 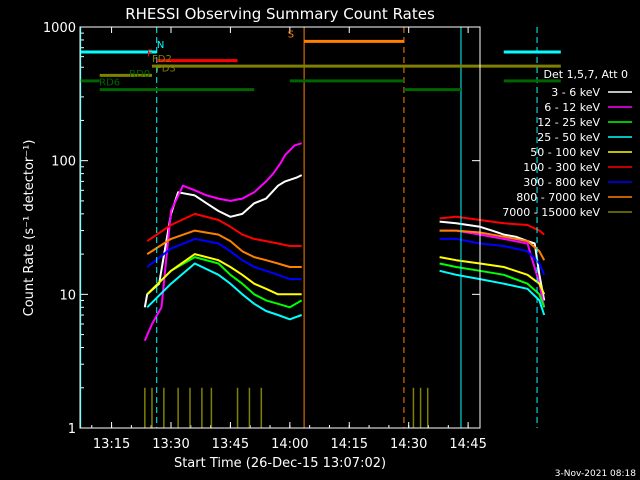 I want to click on footer-timestamp: 3-Nov-2021 08:18, so click(x=596, y=474).